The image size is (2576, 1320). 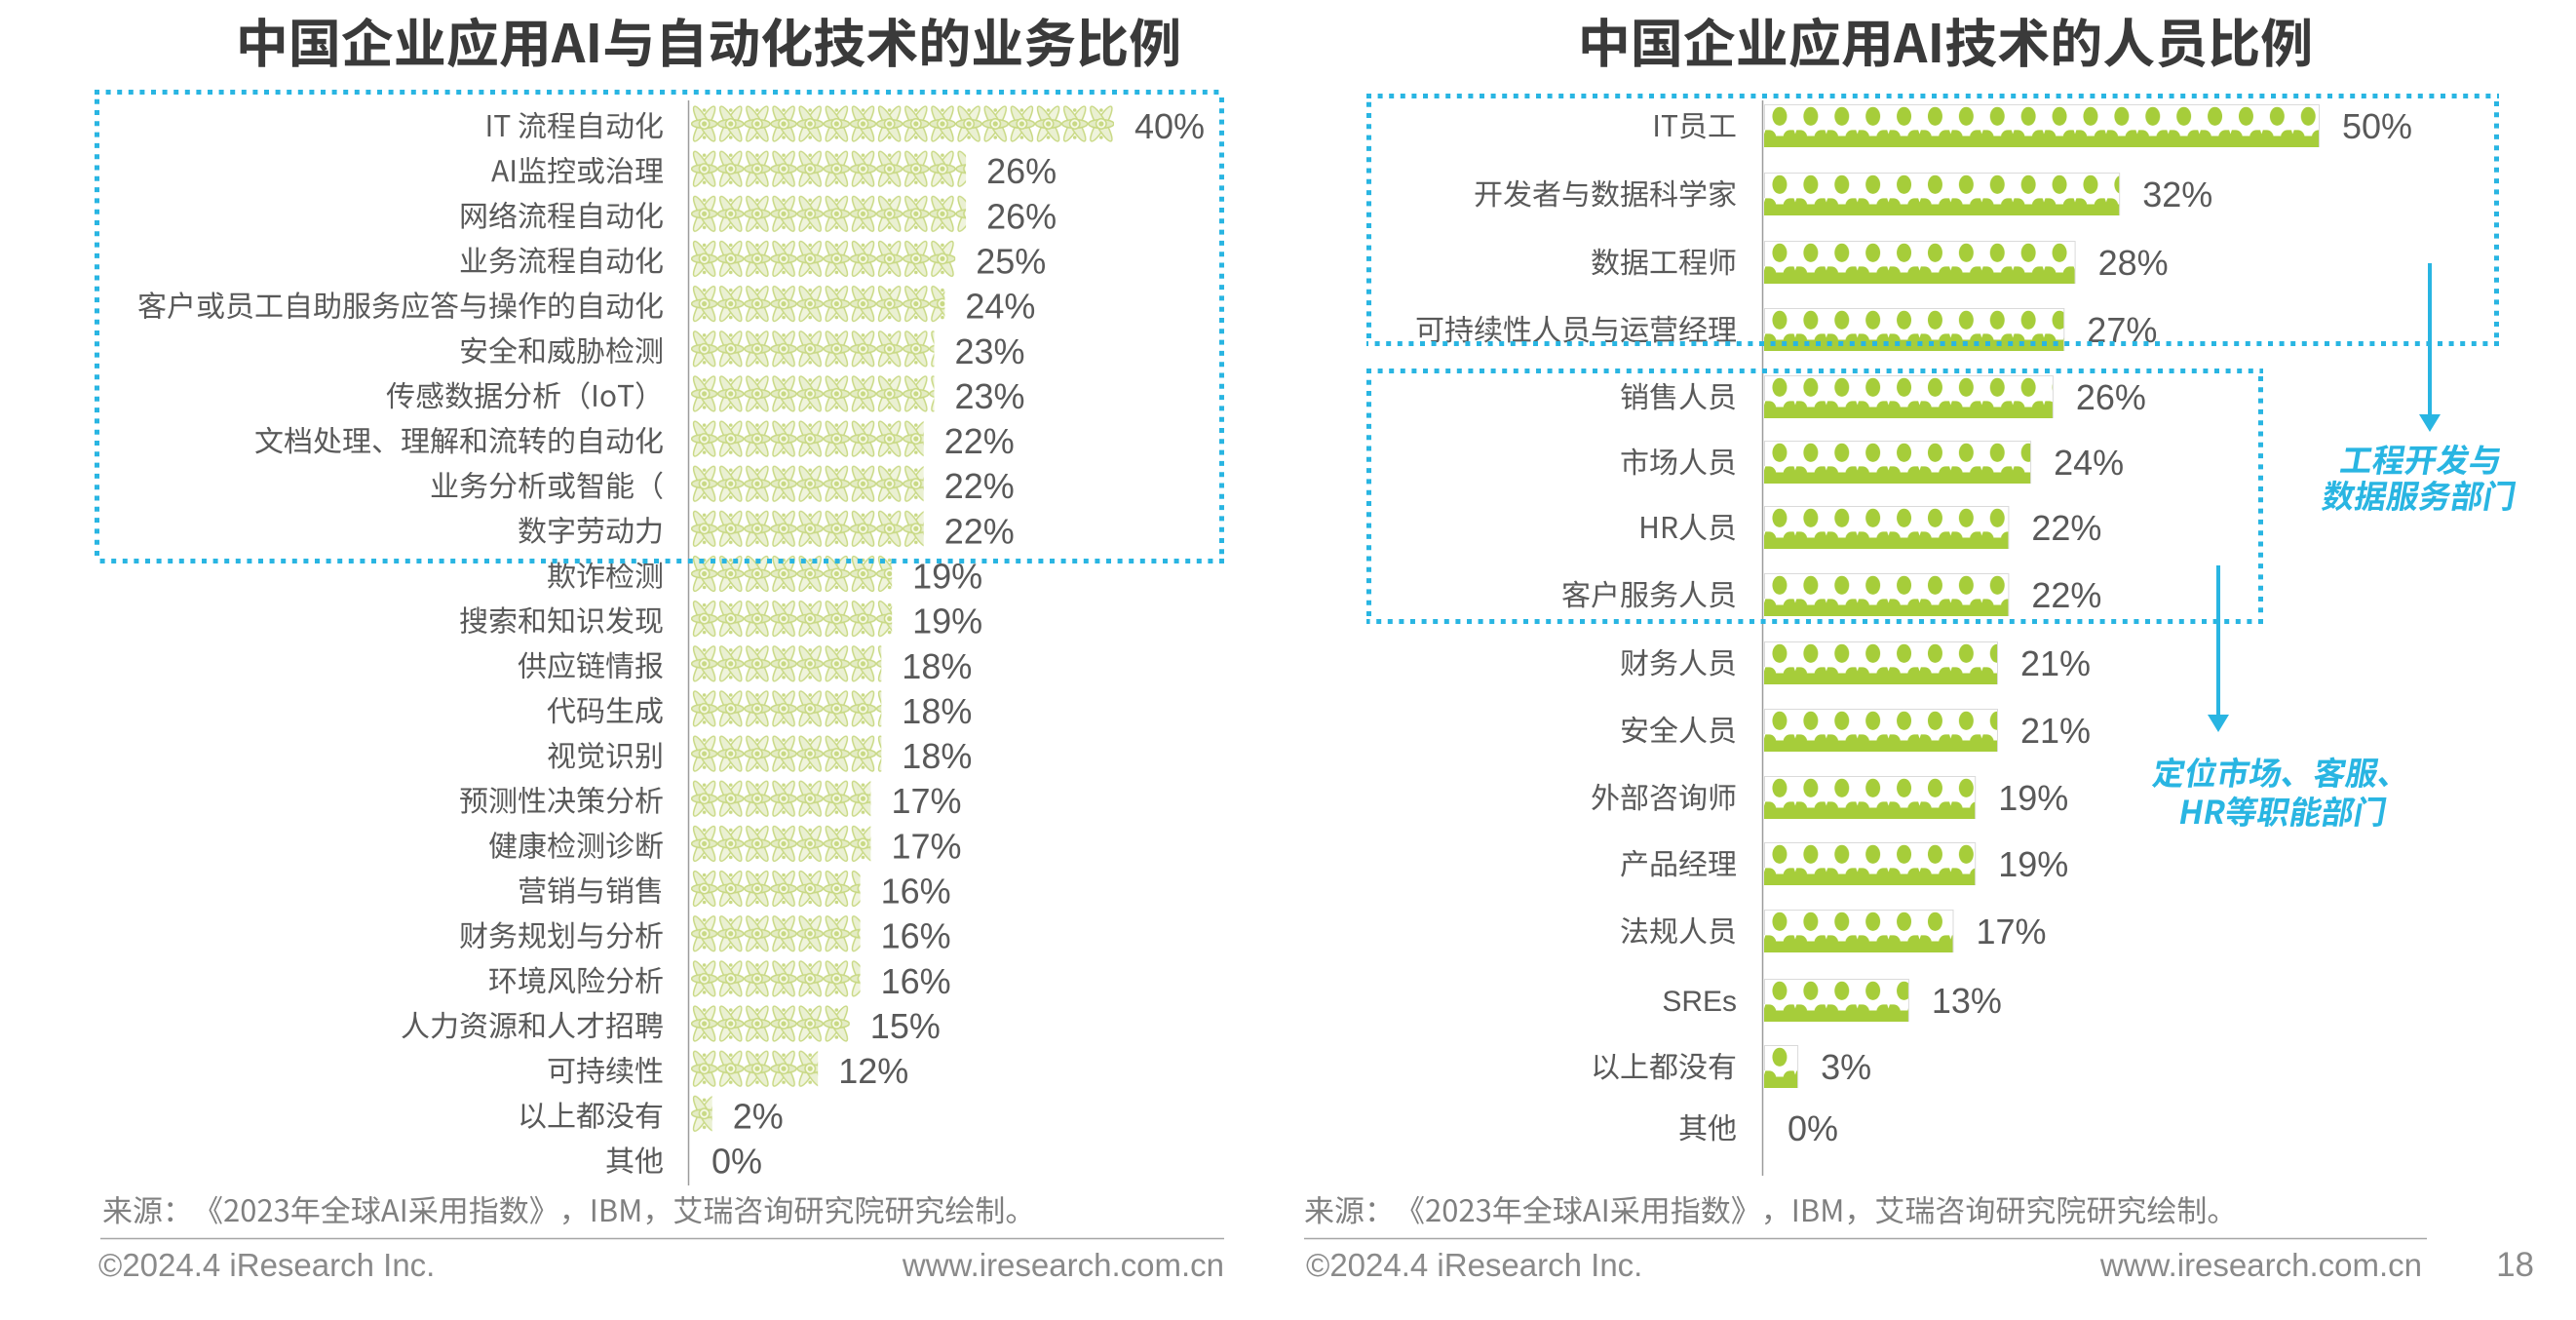 I want to click on svg-text: 12%, so click(x=873, y=1071).